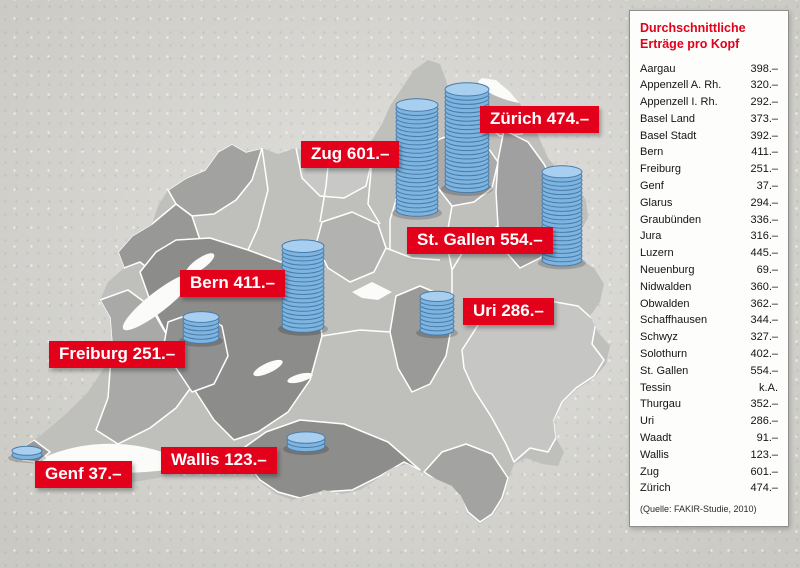 Image resolution: width=800 pixels, height=568 pixels. I want to click on canton-name: Wallis, so click(654, 454).